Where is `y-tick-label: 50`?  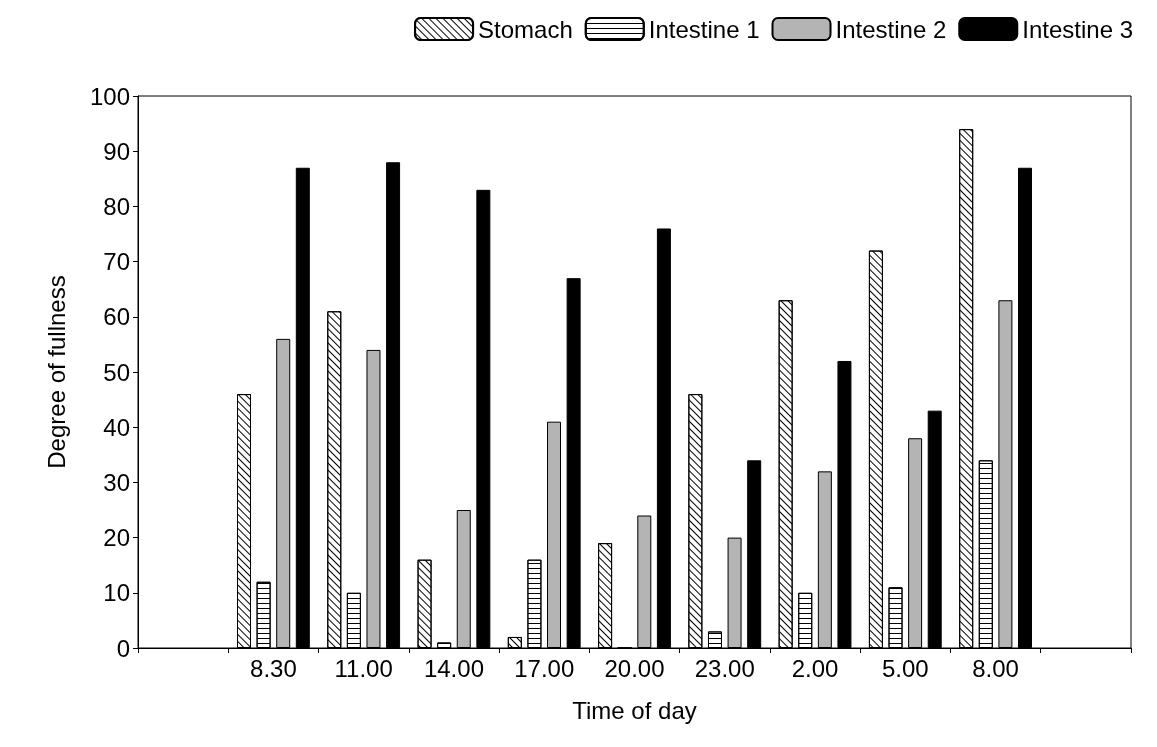 y-tick-label: 50 is located at coordinates (116, 372).